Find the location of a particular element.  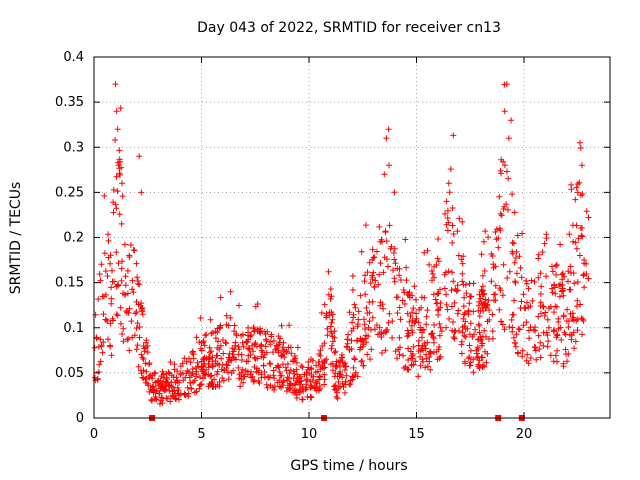

x-tick-label: 10 is located at coordinates (309, 434).